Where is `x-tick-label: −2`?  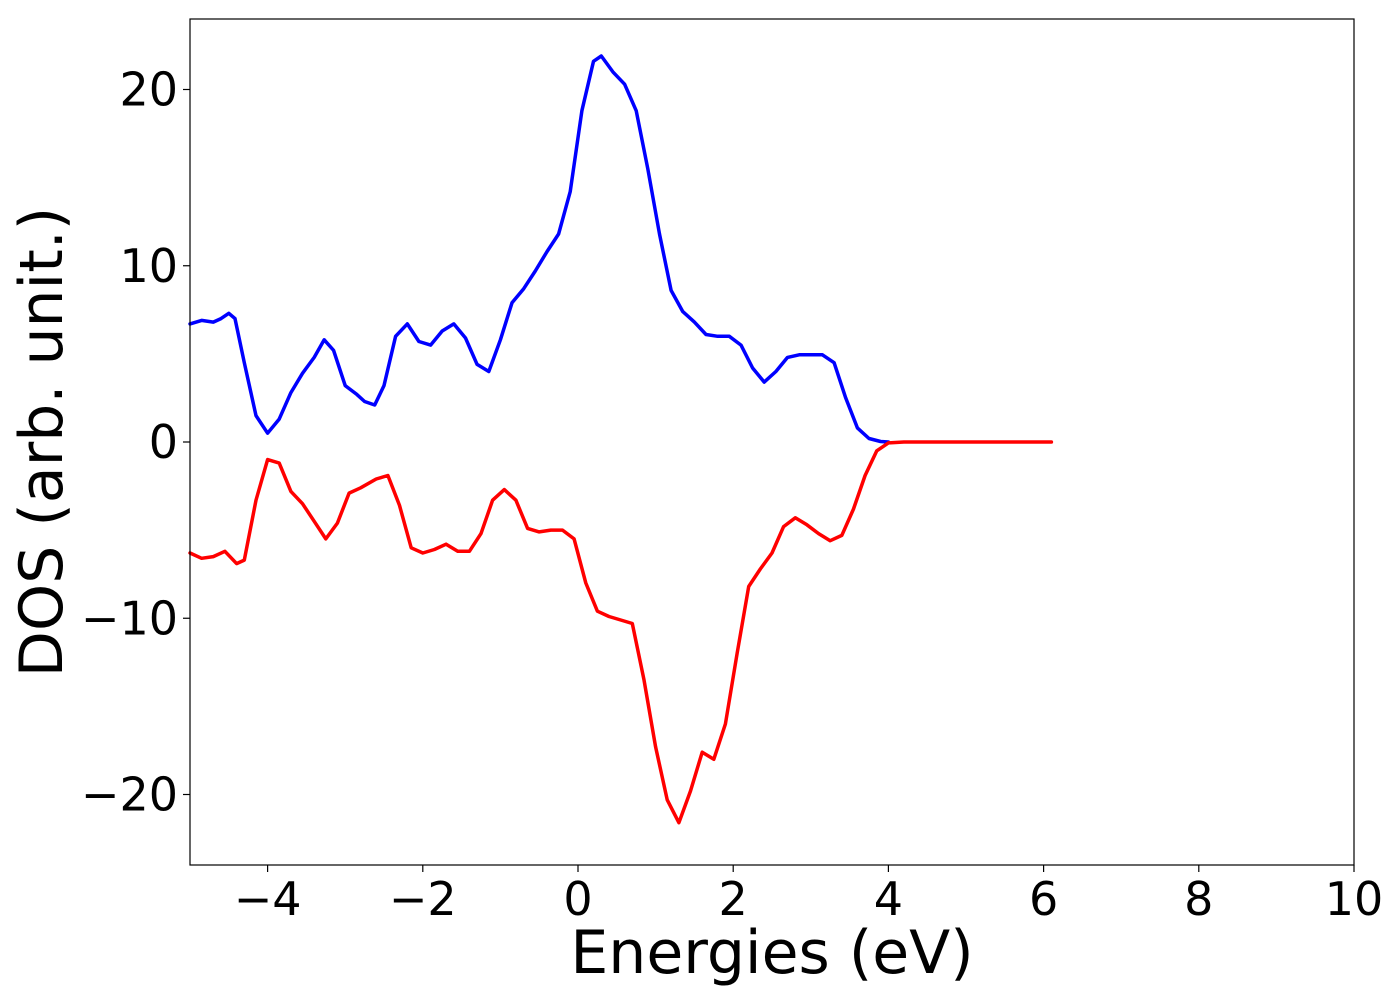 x-tick-label: −2 is located at coordinates (423, 899).